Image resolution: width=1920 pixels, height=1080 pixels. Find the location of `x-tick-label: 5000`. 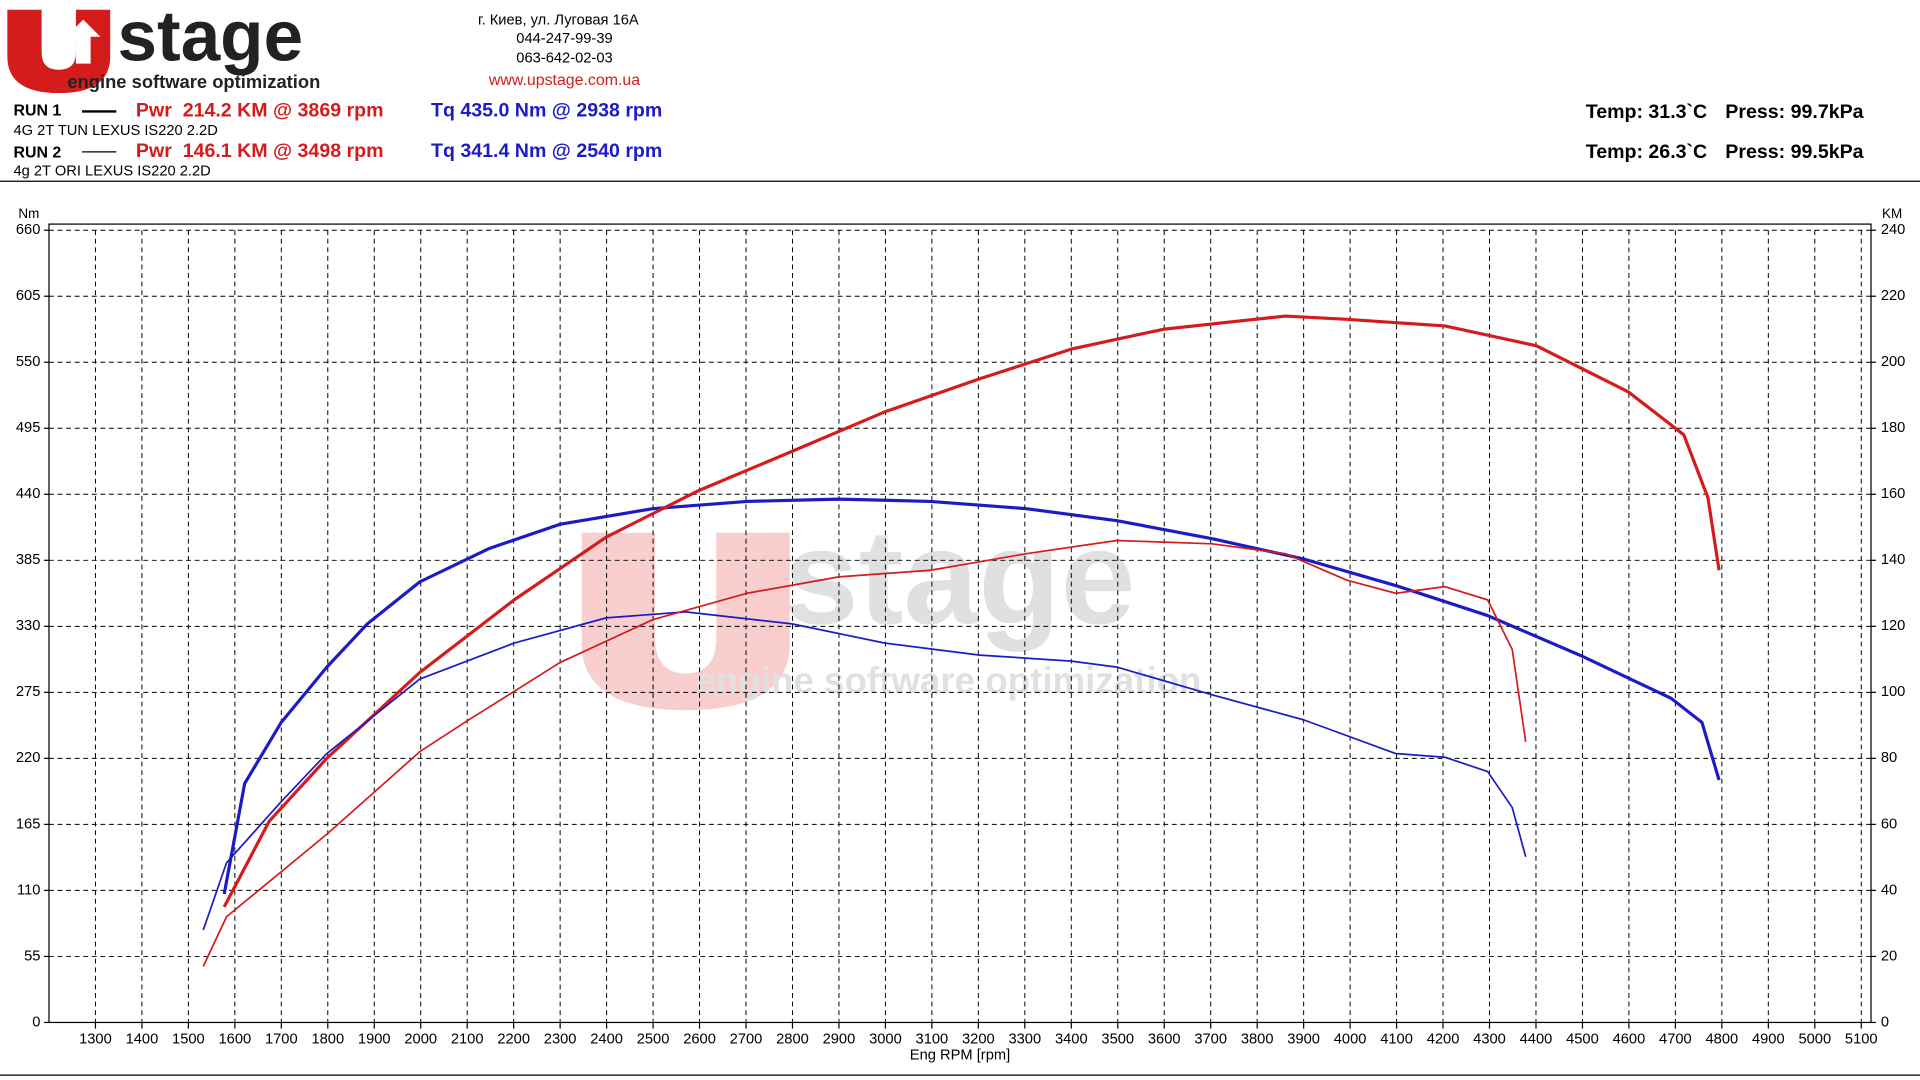

x-tick-label: 5000 is located at coordinates (1814, 1039).